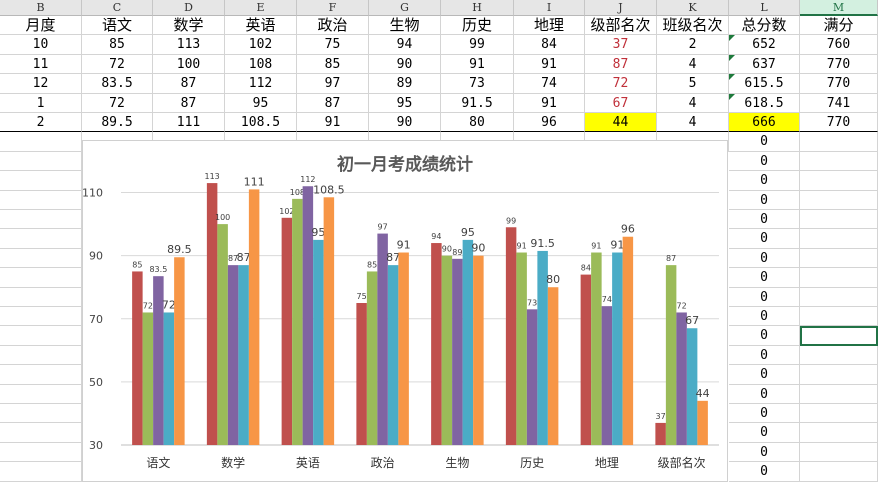  I want to click on table-cell: 37, so click(621, 45).